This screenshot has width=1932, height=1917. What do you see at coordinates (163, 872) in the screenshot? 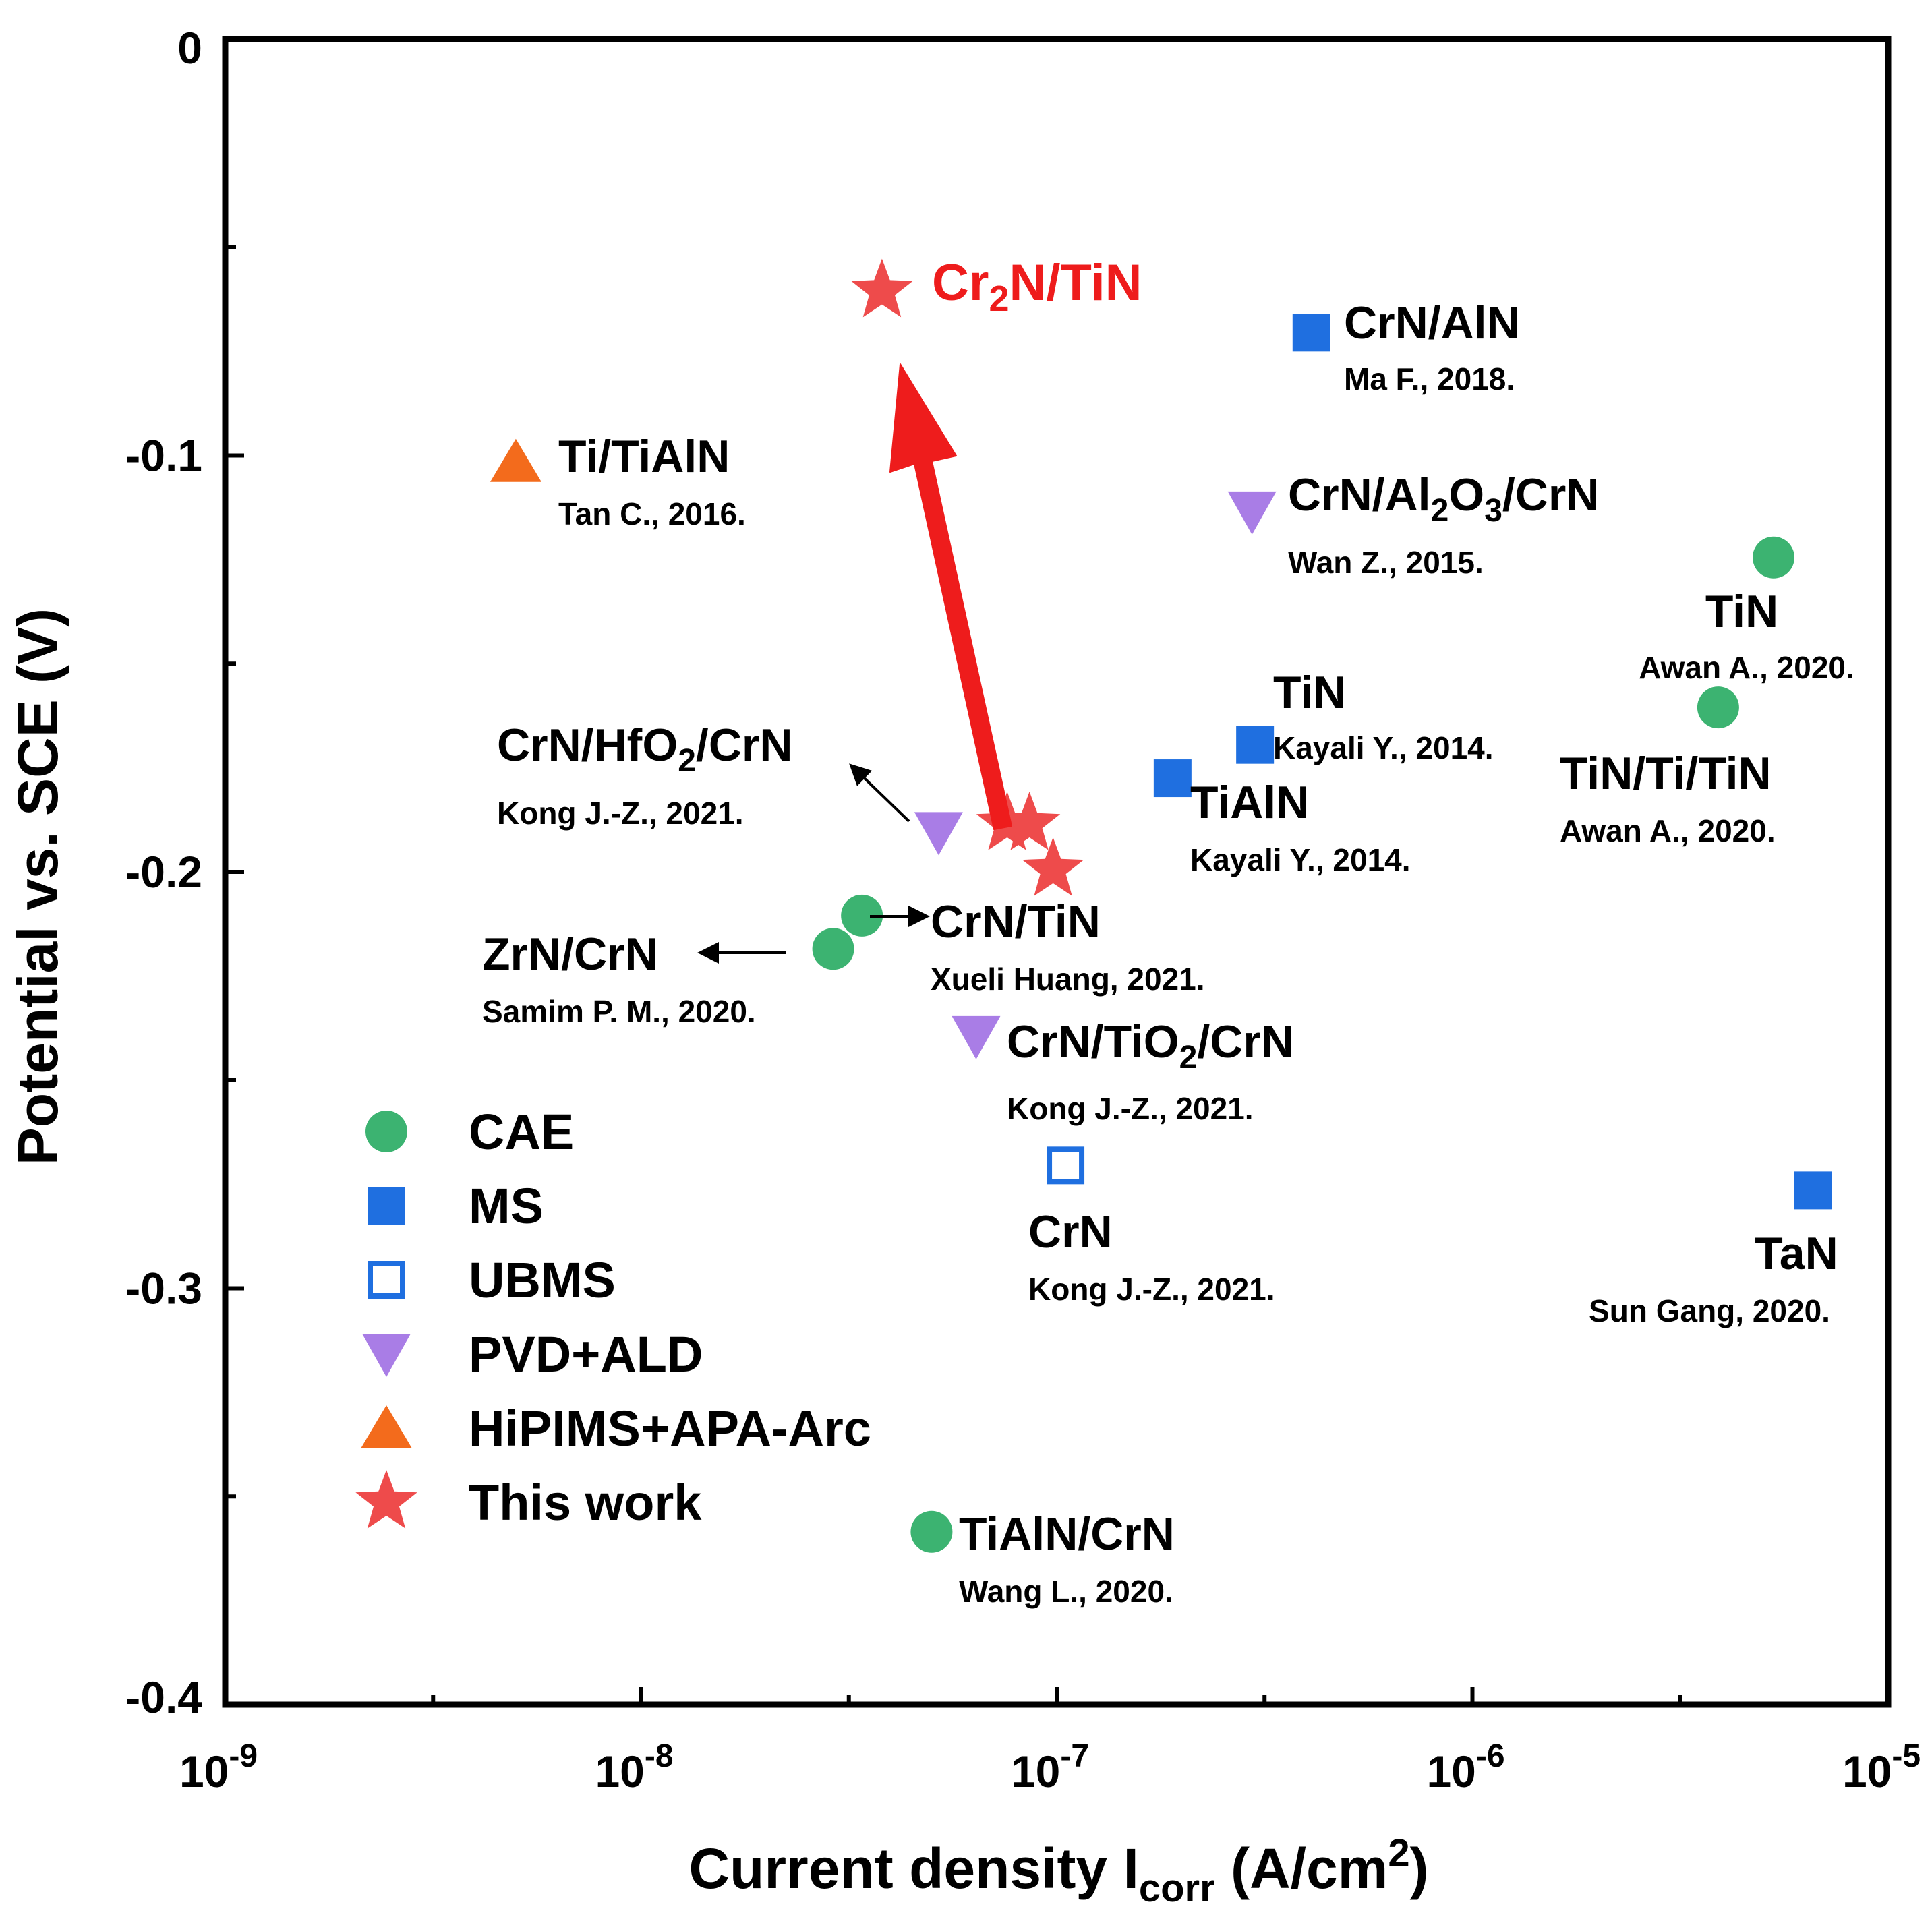
I see `y-tick-label: -0.2` at bounding box center [163, 872].